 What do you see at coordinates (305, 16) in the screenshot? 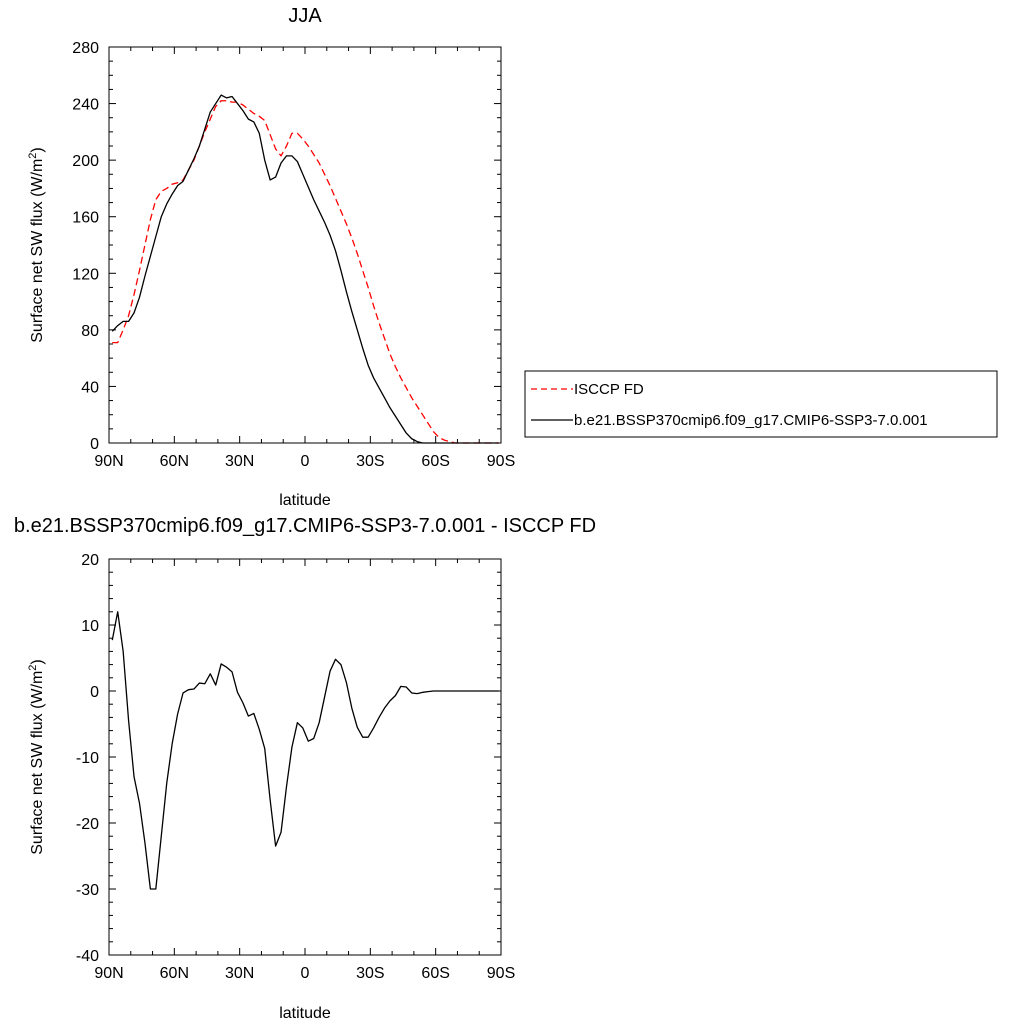
I see `top-chart-title: JJA` at bounding box center [305, 16].